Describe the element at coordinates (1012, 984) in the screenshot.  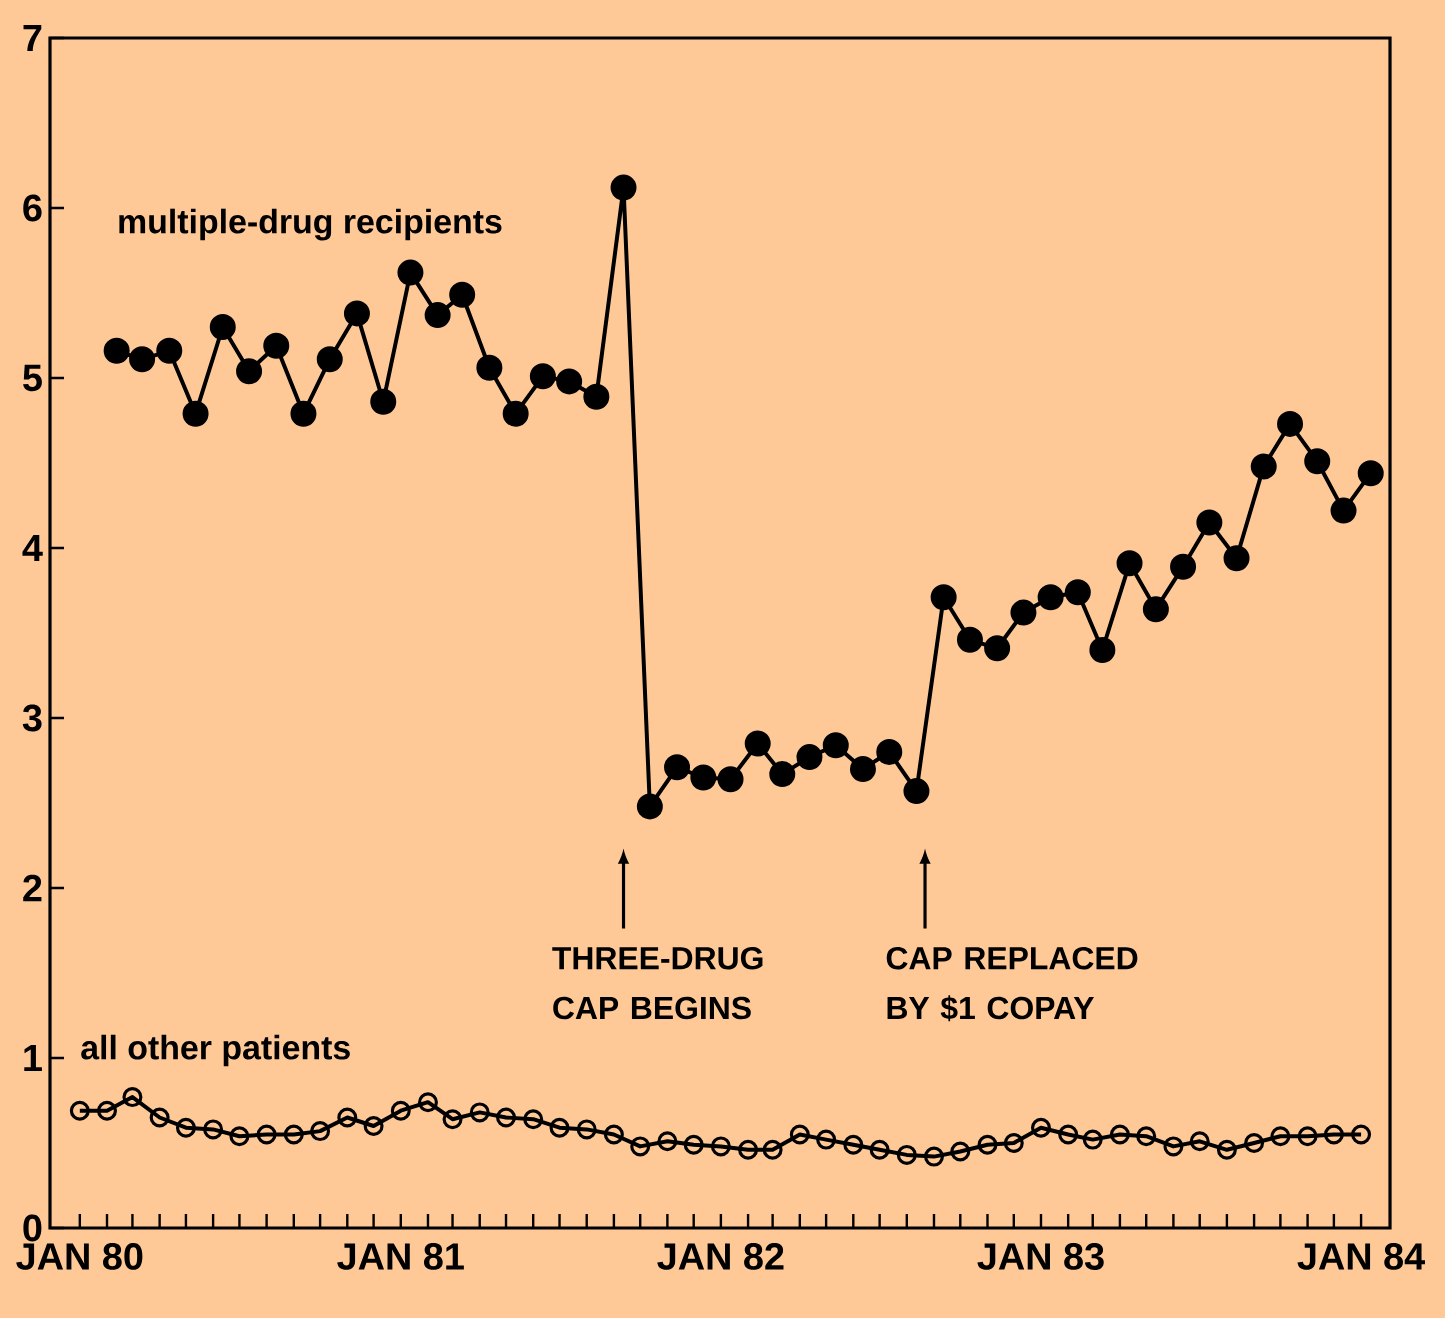
I see `annotation: CAP REPLACED BY $1 COPAY` at that location.